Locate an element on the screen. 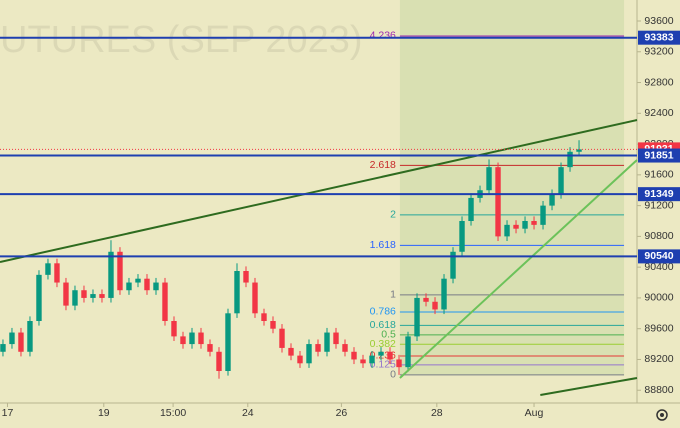 The width and height of the screenshot is (680, 428). fib-label: 0.618 is located at coordinates (383, 325).